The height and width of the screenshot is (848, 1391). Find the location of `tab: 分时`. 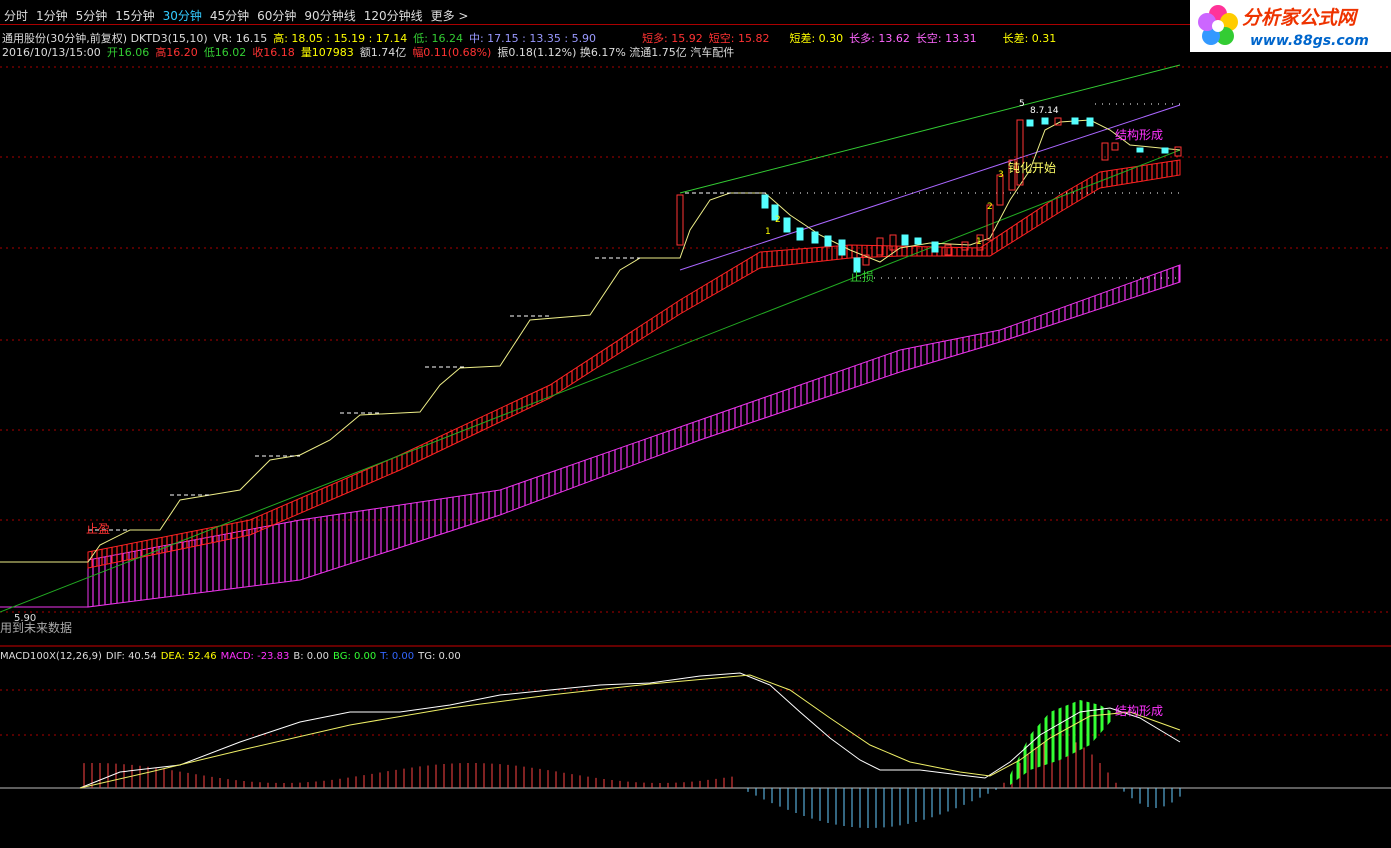

tab: 分时 is located at coordinates (16, 16).